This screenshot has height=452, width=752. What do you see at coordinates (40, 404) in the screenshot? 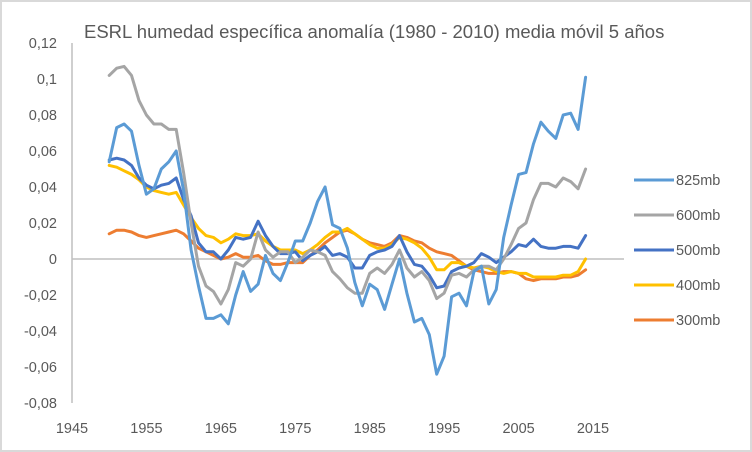
I see `y-tick-label: -0,08` at bounding box center [40, 404].